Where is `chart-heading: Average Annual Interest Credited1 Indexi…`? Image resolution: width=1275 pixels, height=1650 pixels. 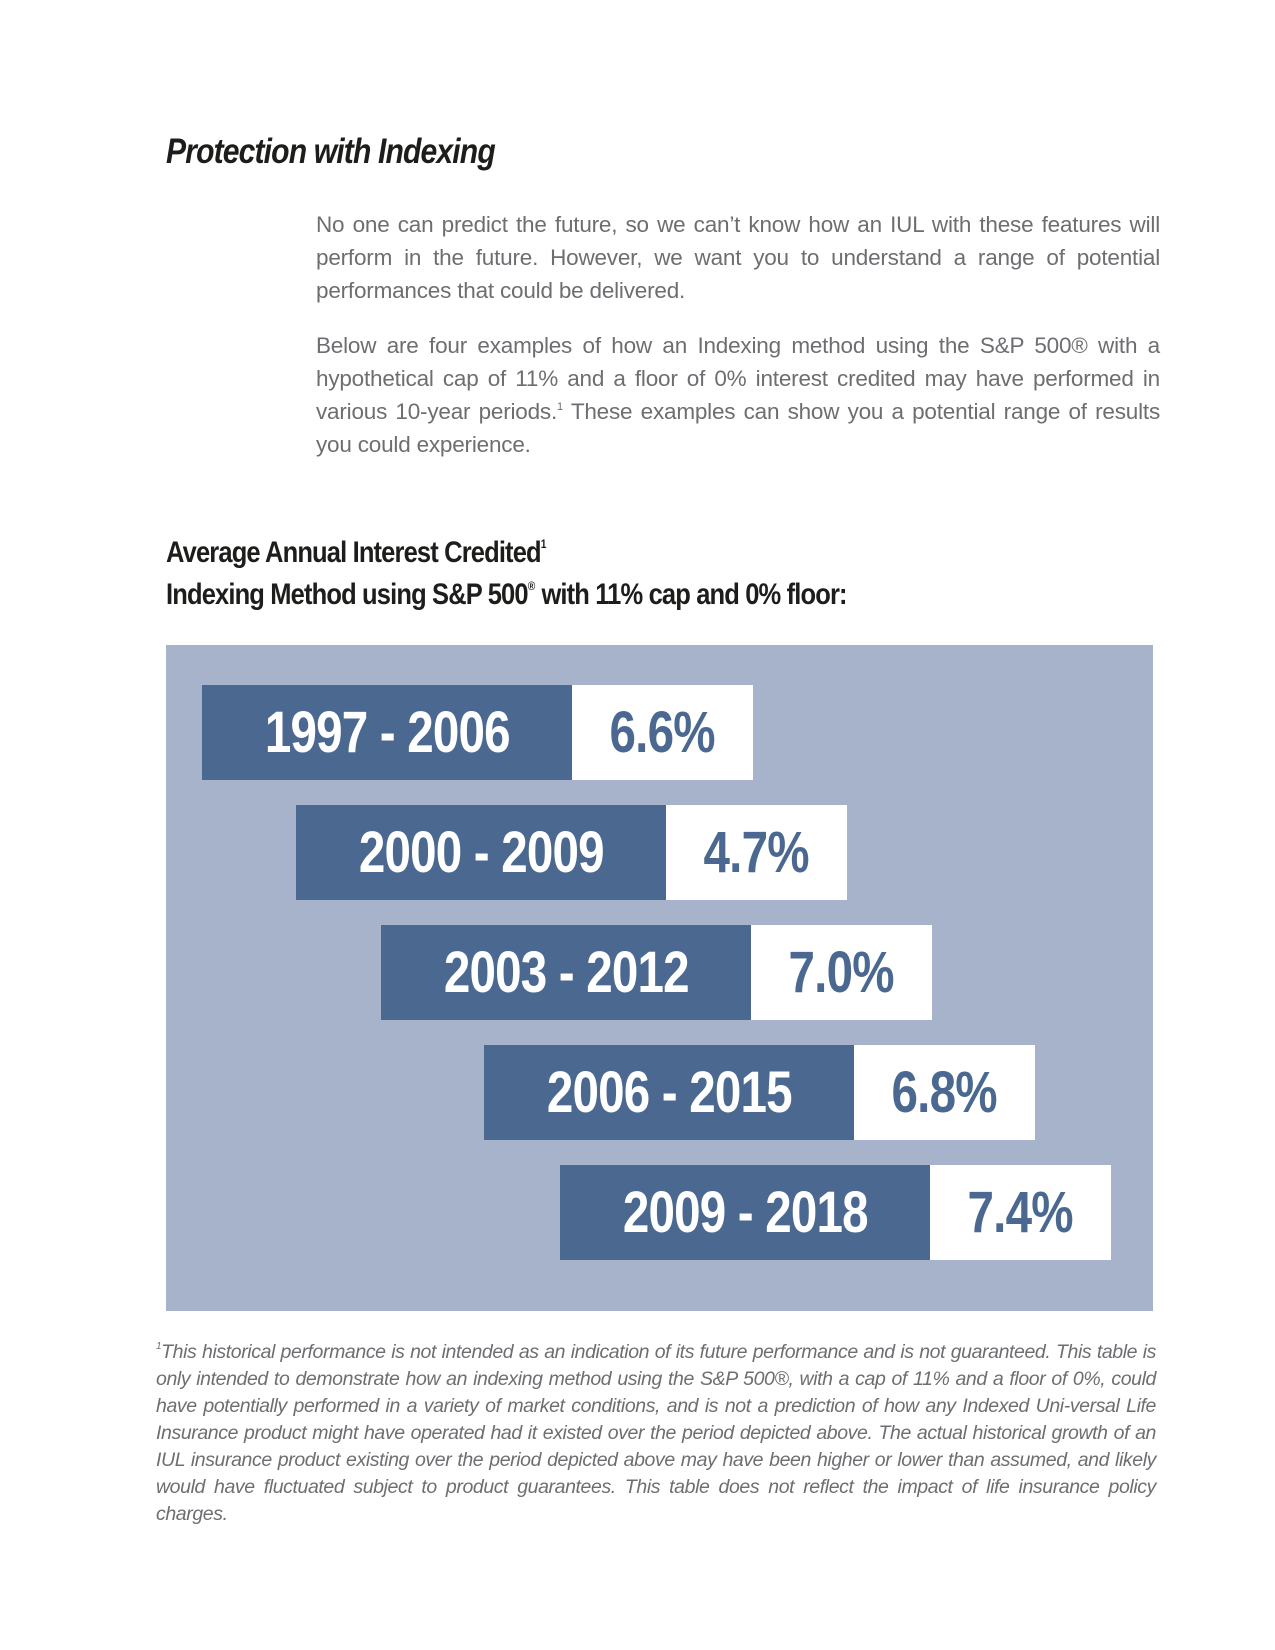 chart-heading: Average Annual Interest Credited1 Indexi… is located at coordinates (507, 574).